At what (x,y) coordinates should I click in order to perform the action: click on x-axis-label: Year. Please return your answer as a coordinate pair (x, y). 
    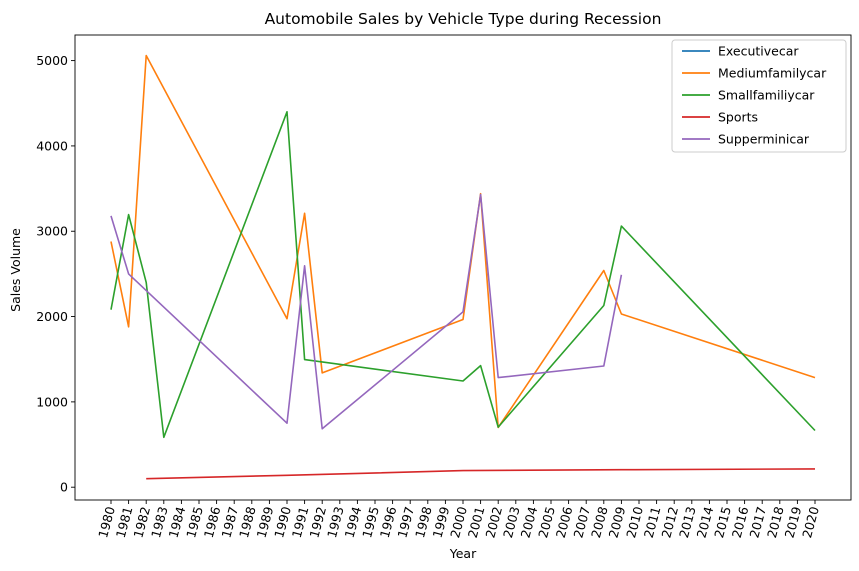
    Looking at the image, I should click on (463, 553).